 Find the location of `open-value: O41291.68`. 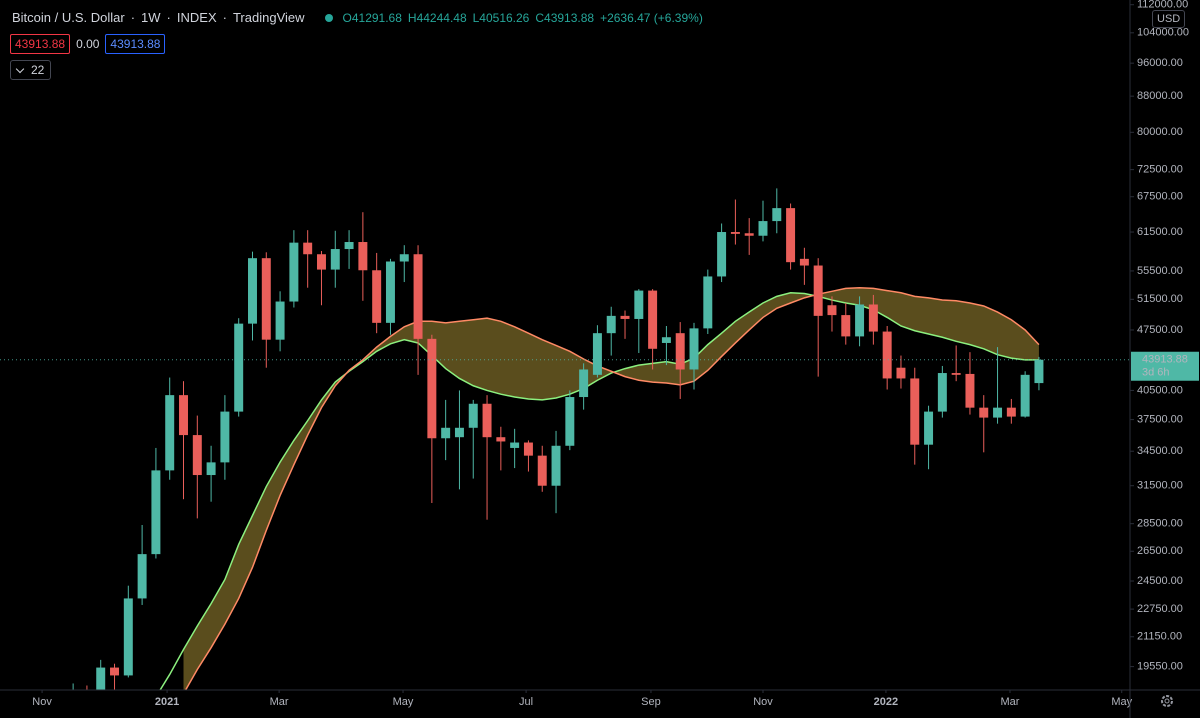

open-value: O41291.68 is located at coordinates (372, 17).